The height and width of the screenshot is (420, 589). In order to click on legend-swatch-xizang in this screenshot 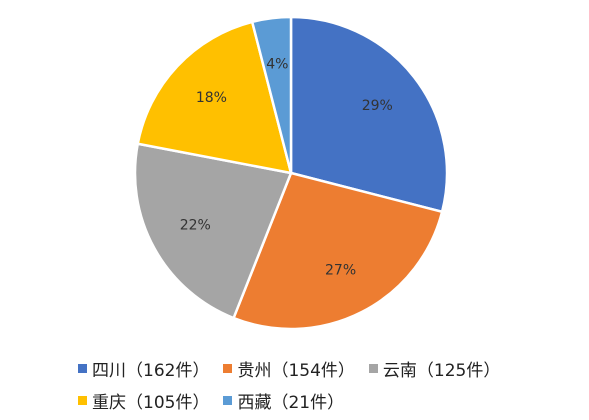, I will do `click(228, 400)`.